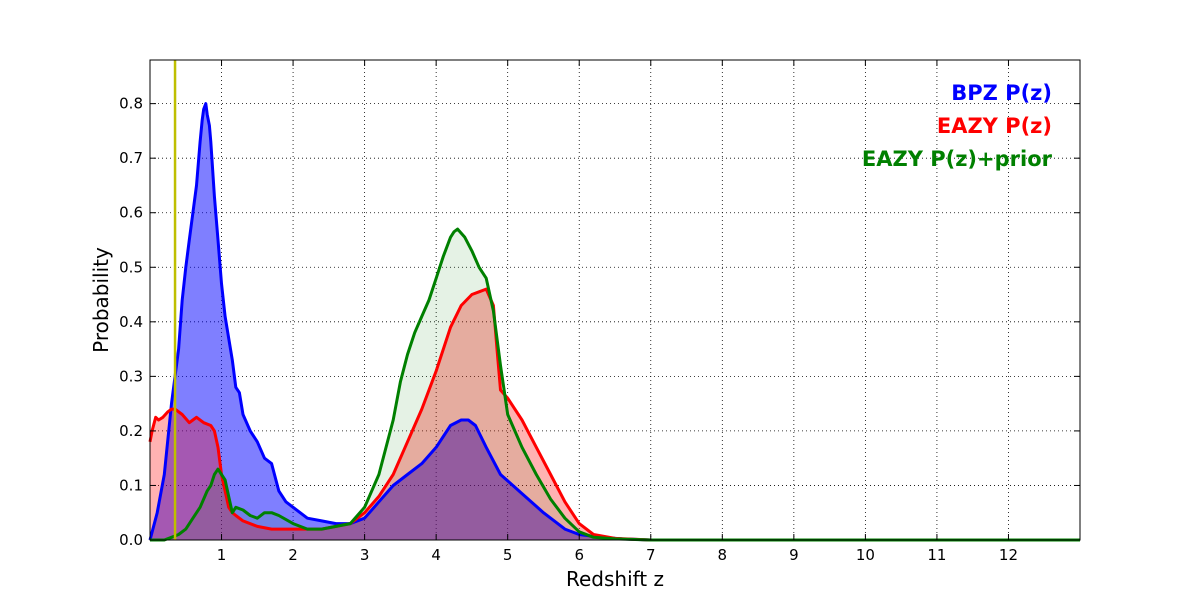  I want to click on x-tick-label: 12, so click(1008, 555).